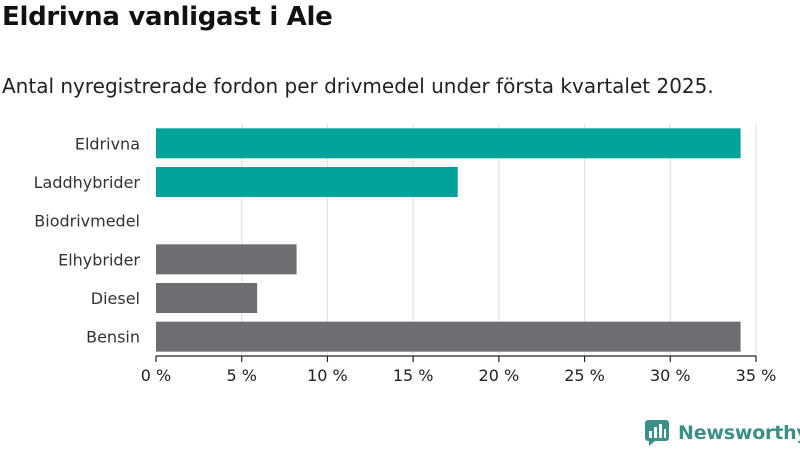 The width and height of the screenshot is (800, 450). What do you see at coordinates (413, 375) in the screenshot?
I see `x-tick-label: 15 %` at bounding box center [413, 375].